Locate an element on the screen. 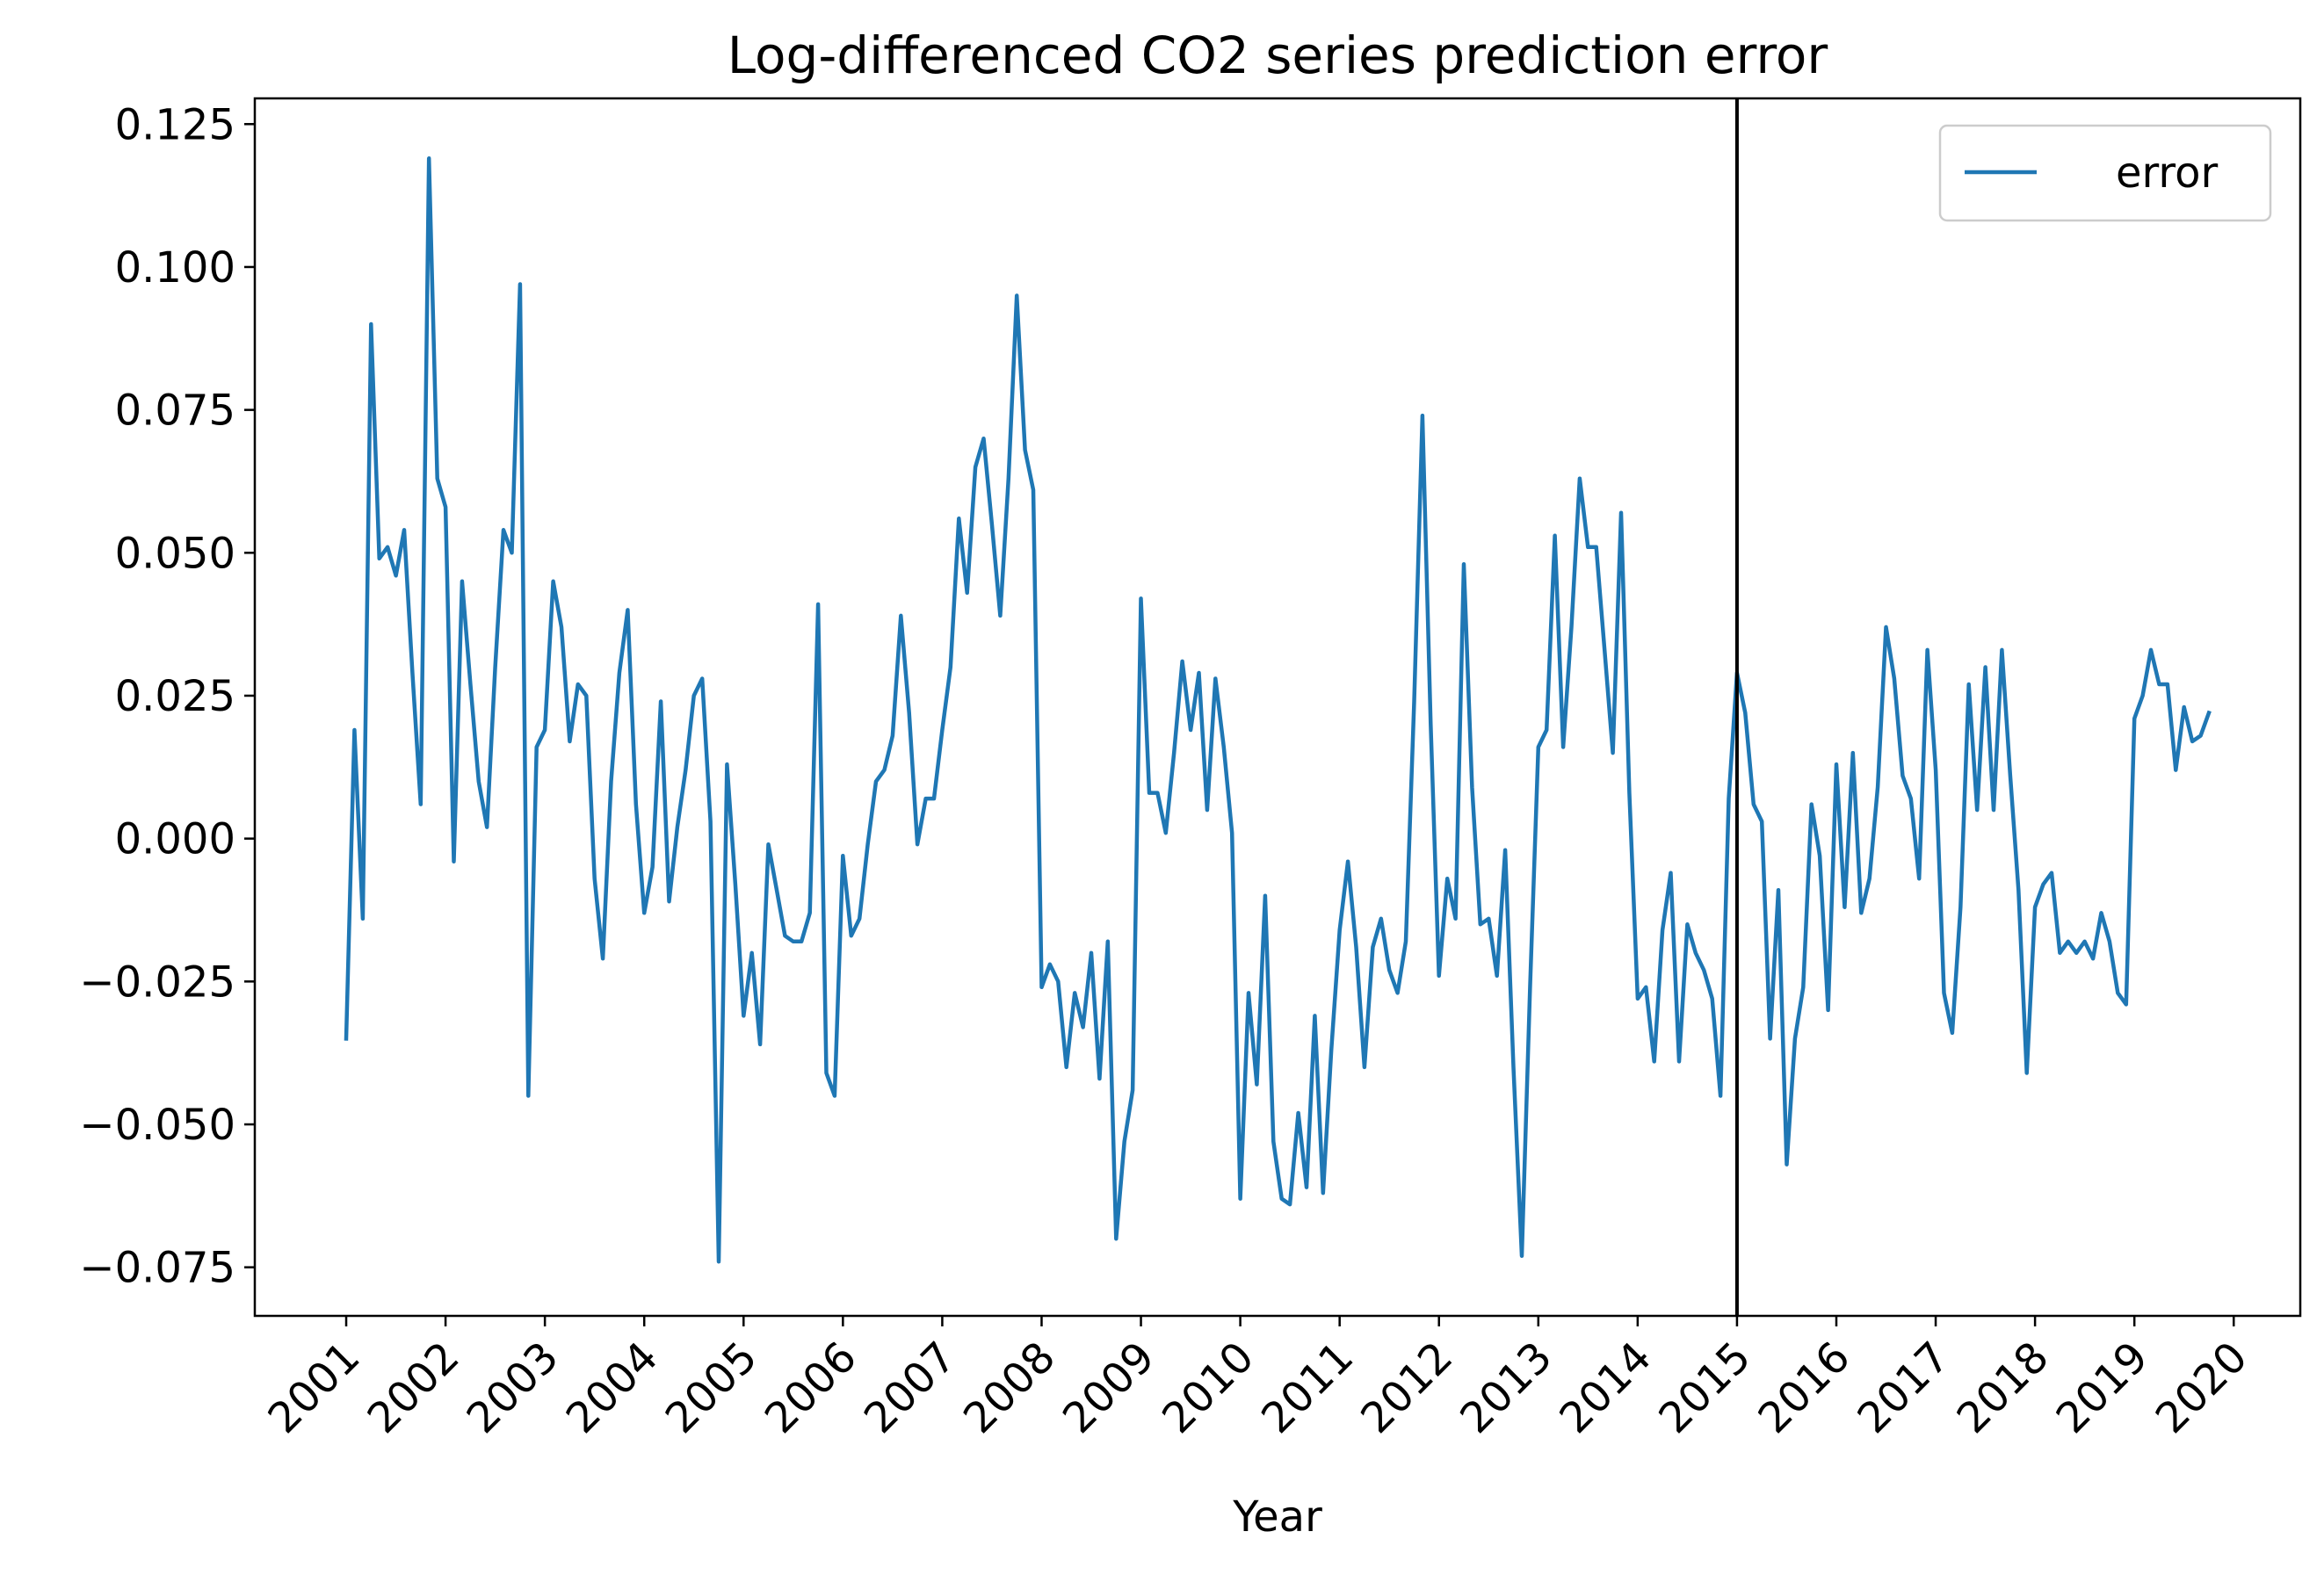 The width and height of the screenshot is (2324, 1575). legend: error is located at coordinates (2105, 173).